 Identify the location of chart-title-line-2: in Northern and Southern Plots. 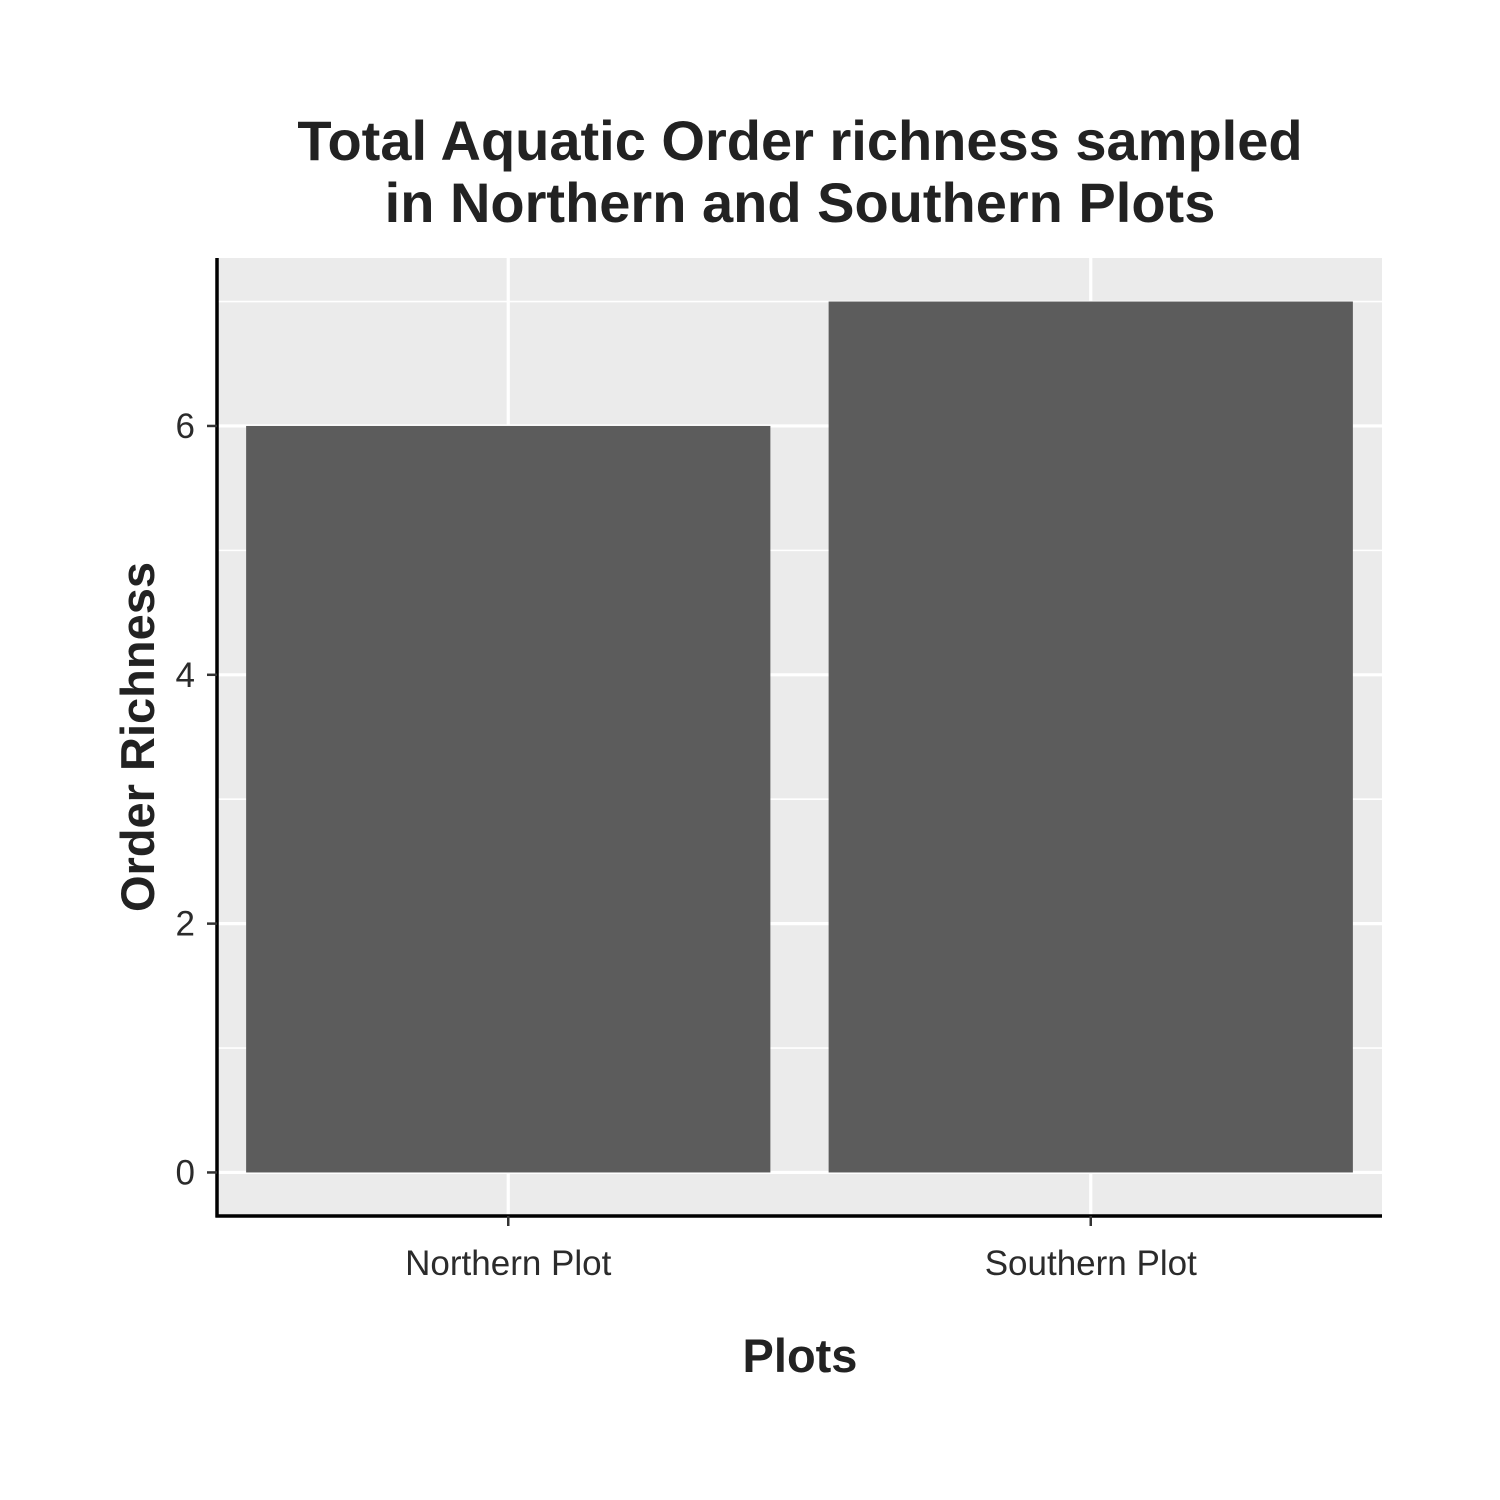
(800, 202).